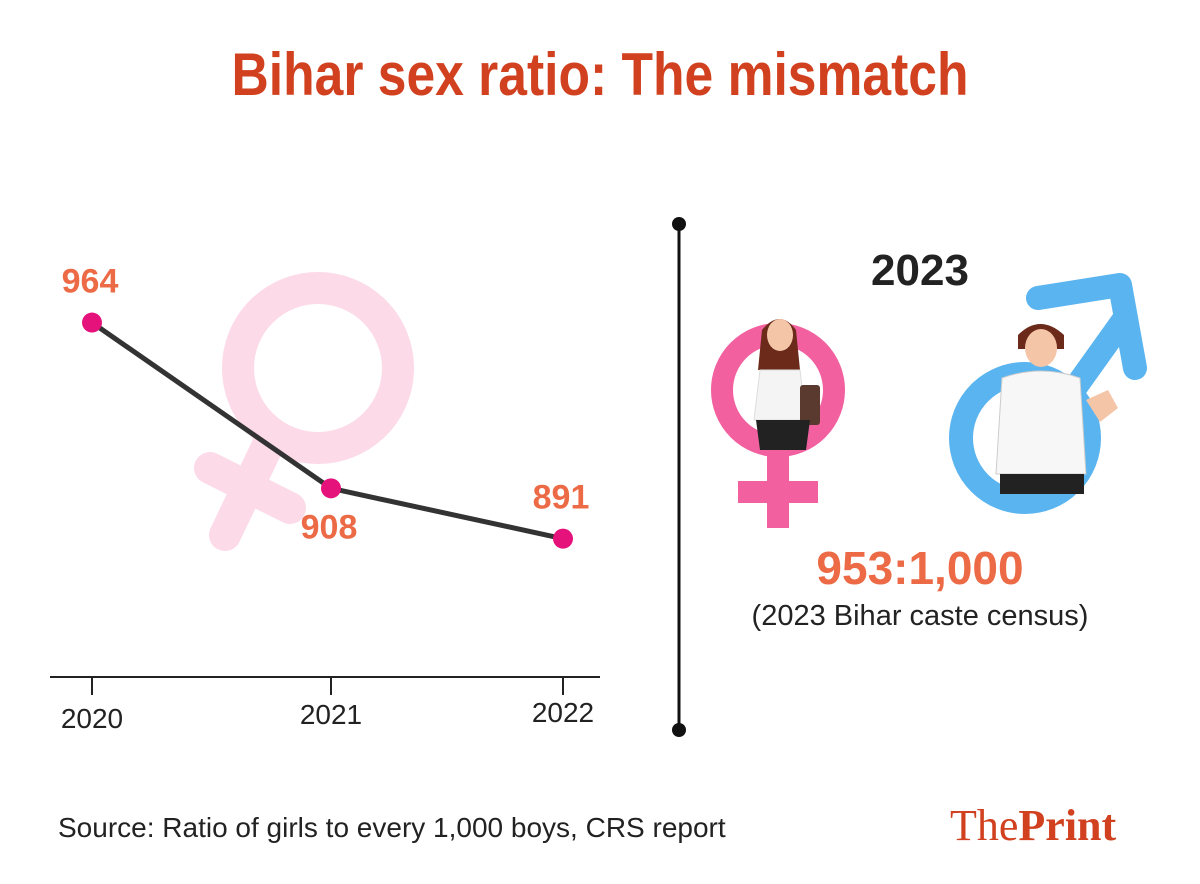  What do you see at coordinates (329, 527) in the screenshot?
I see `data-label-2021: 908` at bounding box center [329, 527].